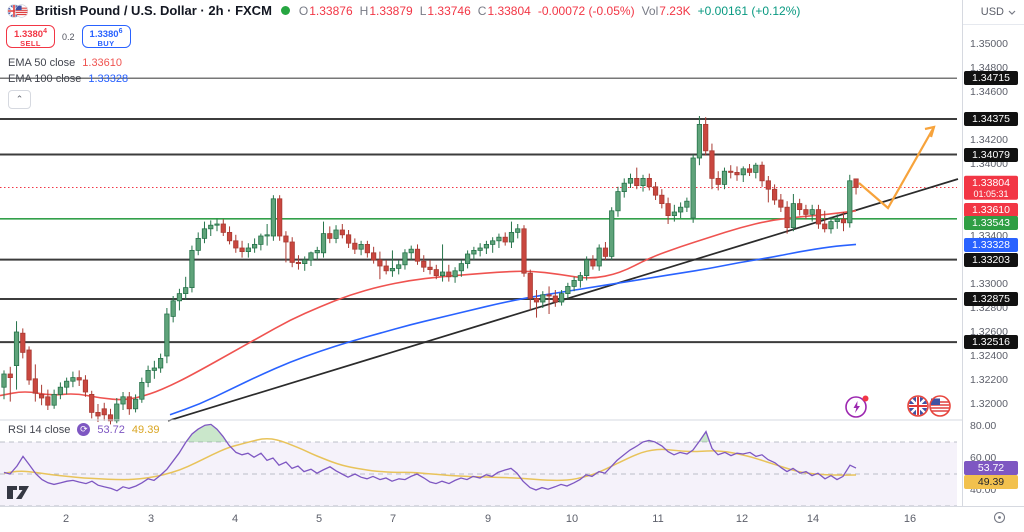  What do you see at coordinates (940, 406) in the screenshot?
I see `us-flag-icon` at bounding box center [940, 406].